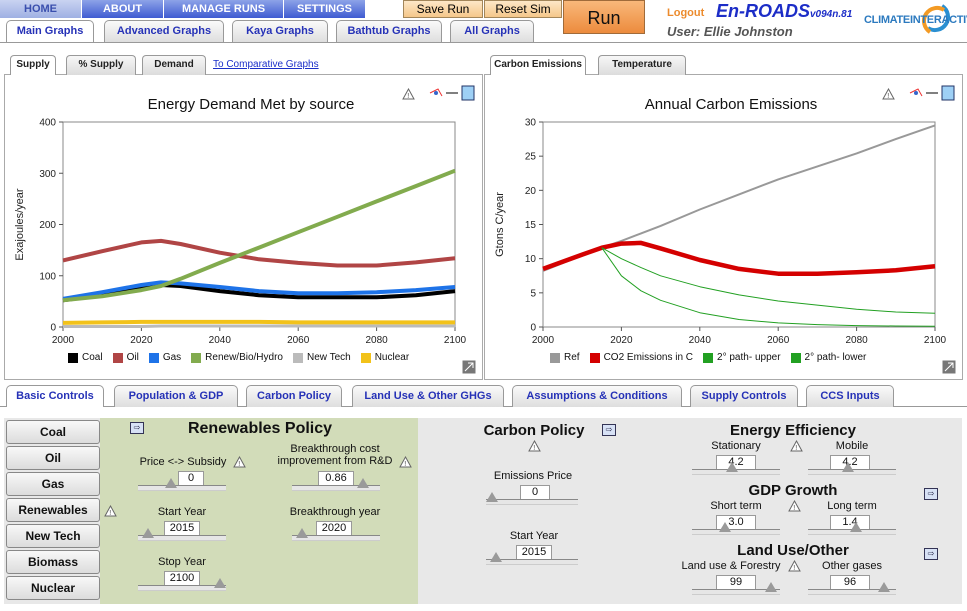  Describe the element at coordinates (538, 65) in the screenshot. I see `subtab-carbon-emissions: Carbon Emissions` at that location.